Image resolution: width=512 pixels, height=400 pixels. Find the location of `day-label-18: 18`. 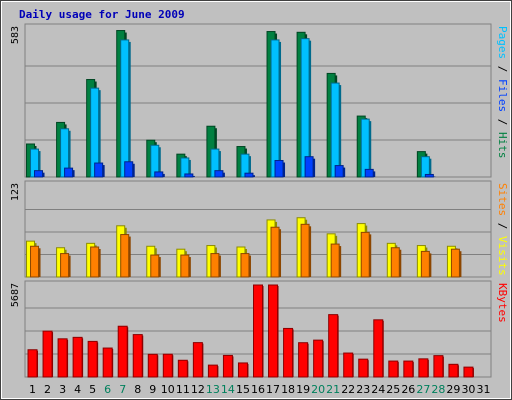

day-label-18: 18 is located at coordinates (288, 389).